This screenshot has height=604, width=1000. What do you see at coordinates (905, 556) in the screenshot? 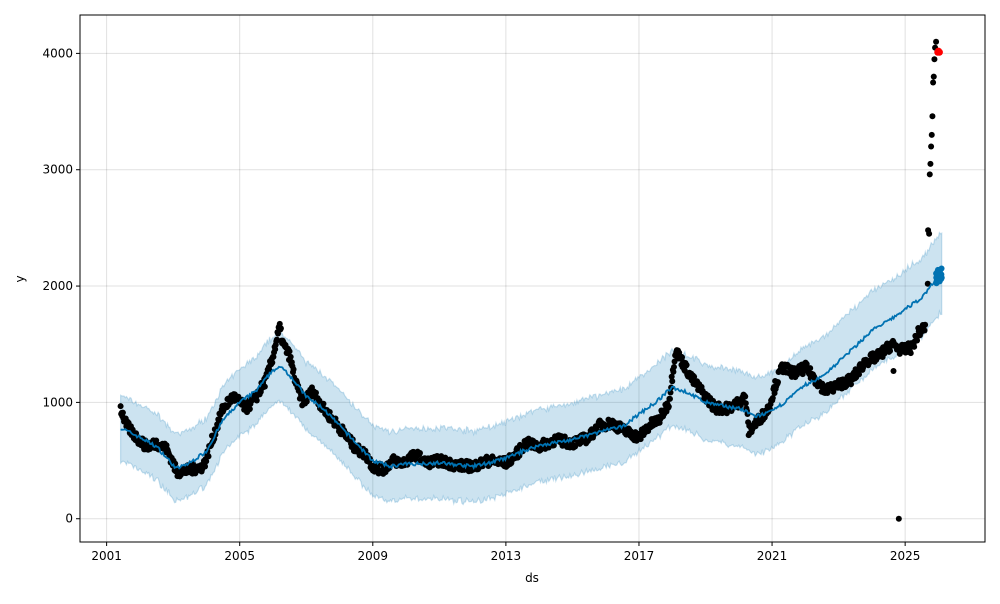
I see `x-tick-label: 2025` at bounding box center [905, 556].